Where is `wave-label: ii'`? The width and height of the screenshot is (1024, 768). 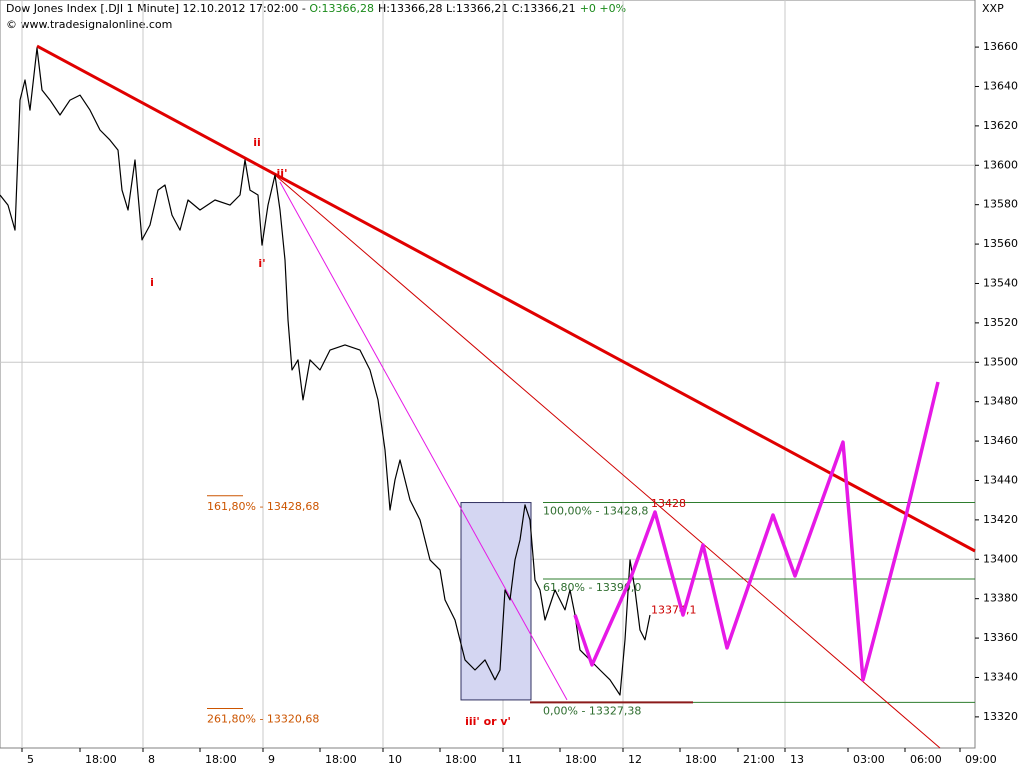
wave-label: ii' is located at coordinates (282, 173).